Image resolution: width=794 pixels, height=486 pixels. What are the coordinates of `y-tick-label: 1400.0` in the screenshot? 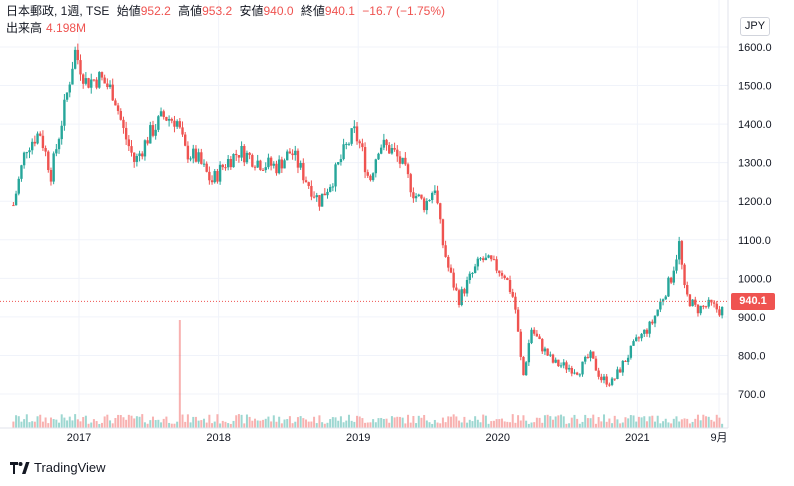 It's located at (755, 125).